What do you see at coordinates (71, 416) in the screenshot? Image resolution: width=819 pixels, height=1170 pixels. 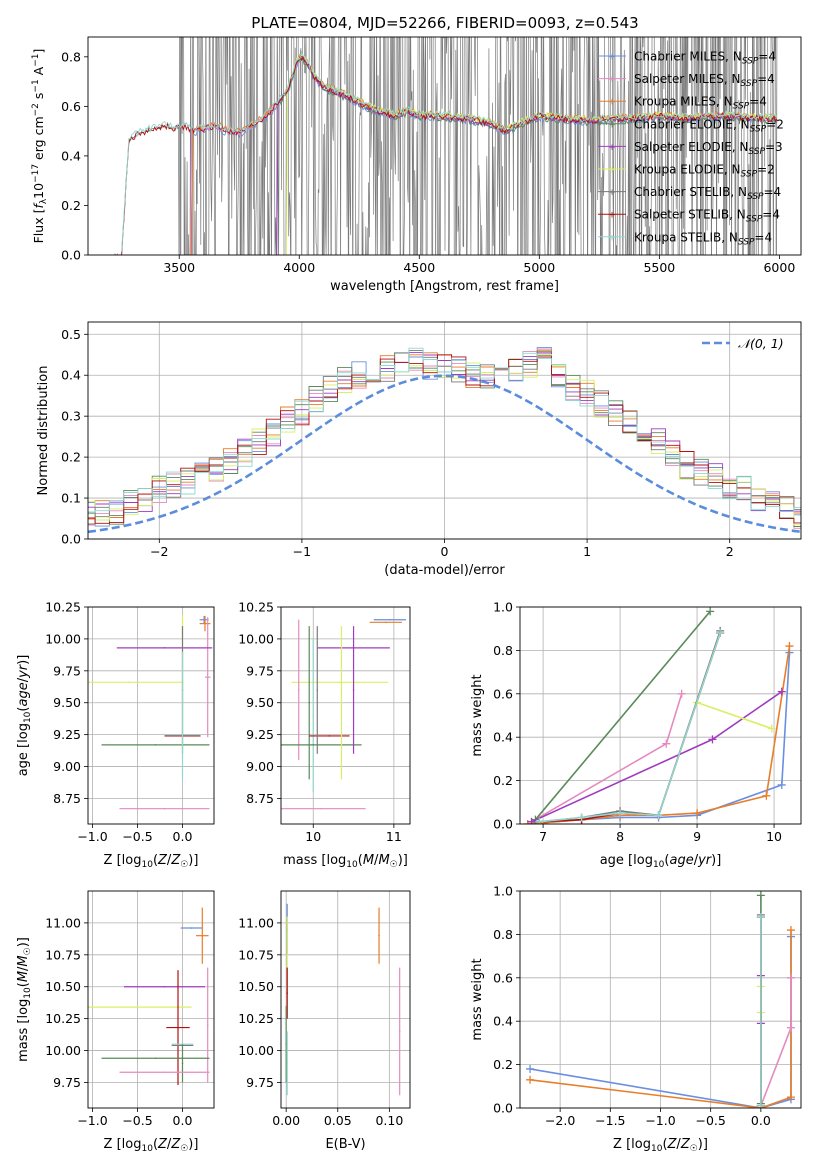 I see `y-tick-label: 0.3` at bounding box center [71, 416].